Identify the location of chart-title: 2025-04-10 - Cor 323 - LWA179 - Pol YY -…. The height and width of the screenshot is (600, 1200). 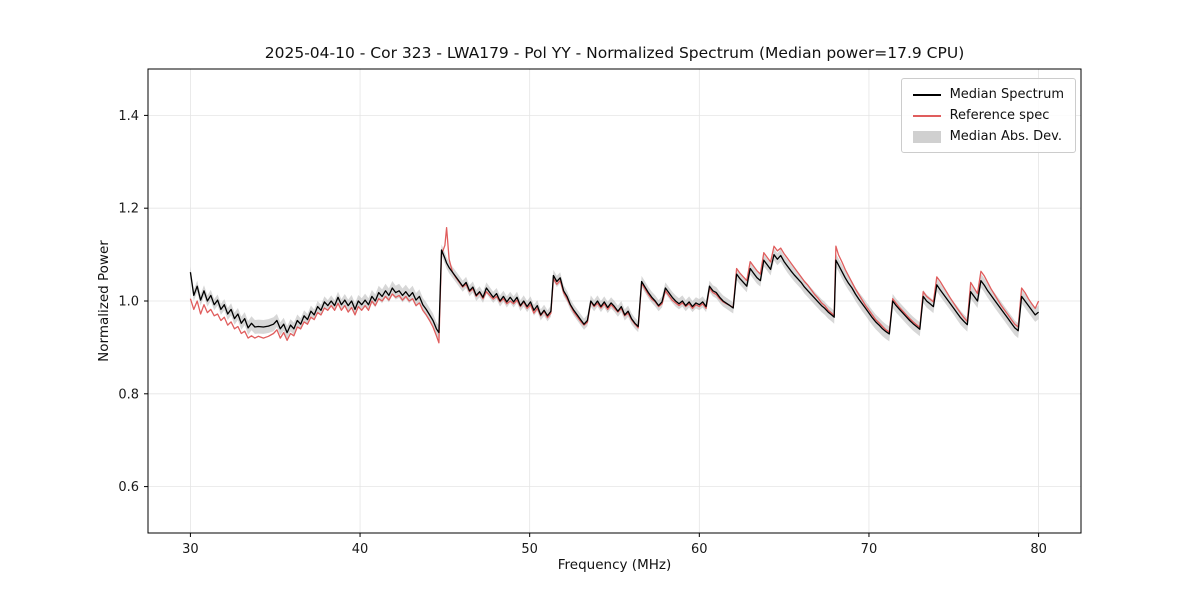
(614, 53).